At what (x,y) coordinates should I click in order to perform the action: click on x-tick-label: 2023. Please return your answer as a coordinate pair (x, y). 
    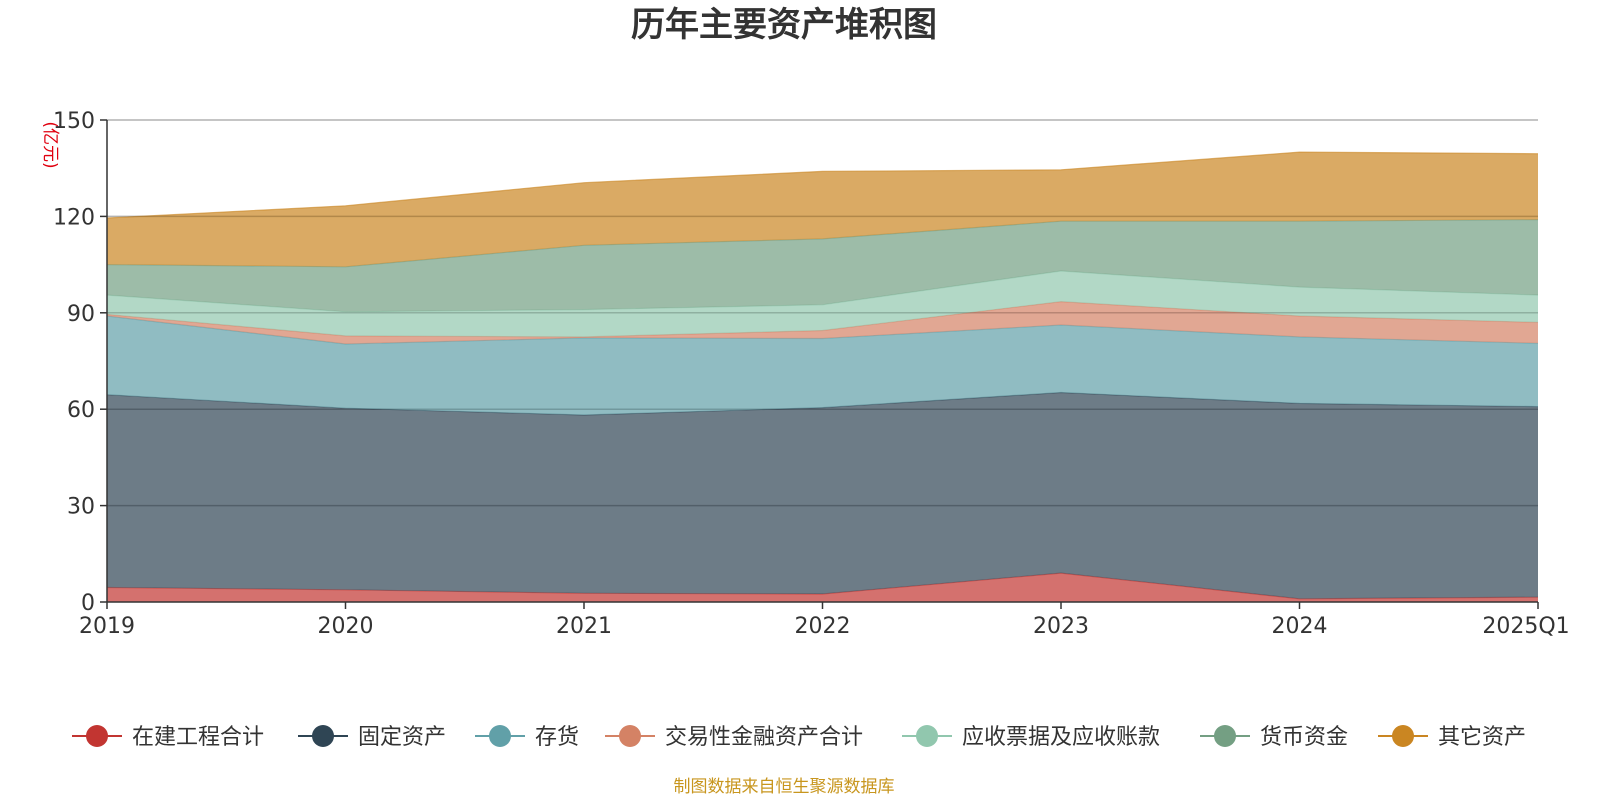
    Looking at the image, I should click on (1061, 626).